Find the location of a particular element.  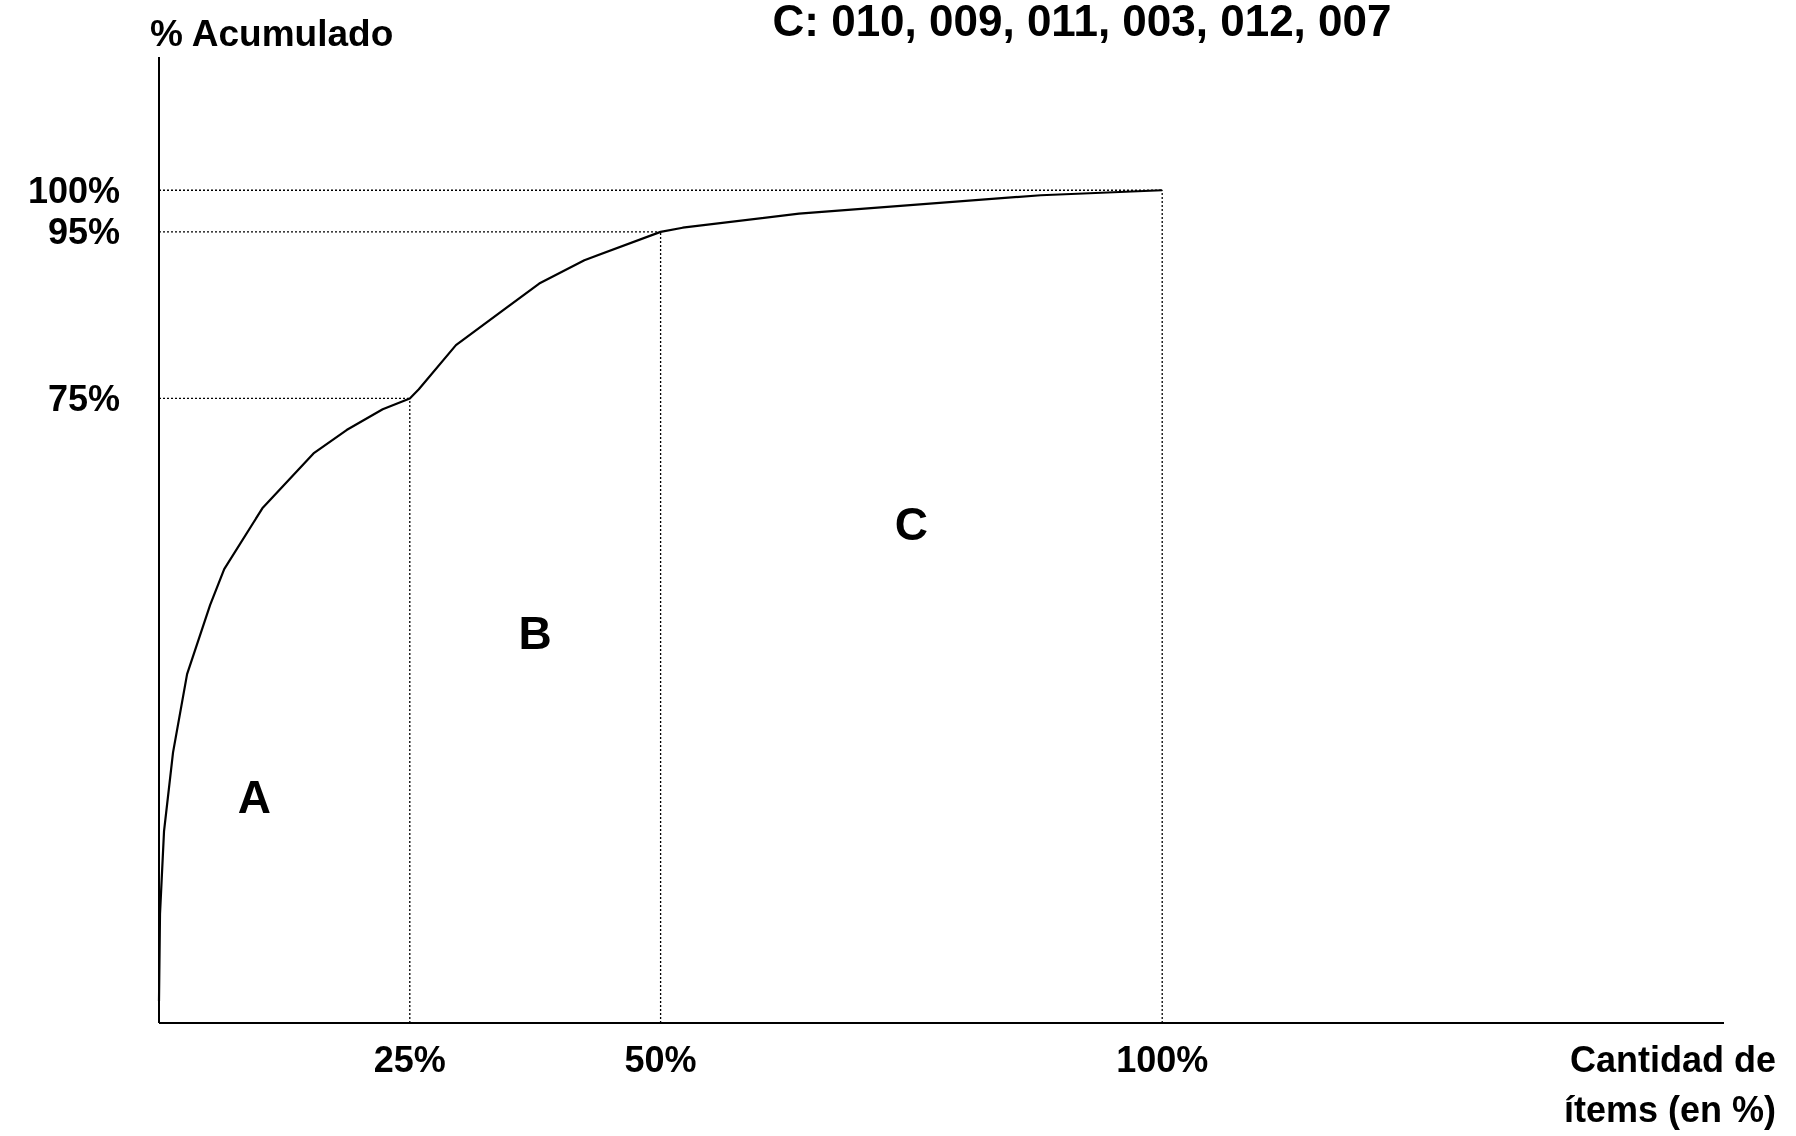

x-tick-label: 50% is located at coordinates (660, 1059).